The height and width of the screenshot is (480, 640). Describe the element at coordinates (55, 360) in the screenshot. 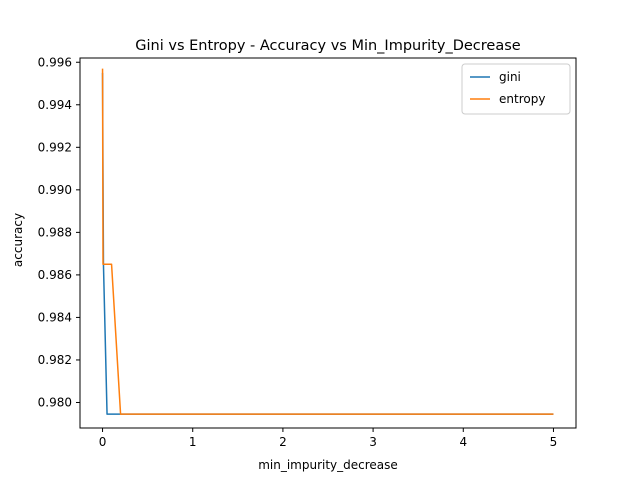

I see `y-tick-label: 0.982` at that location.